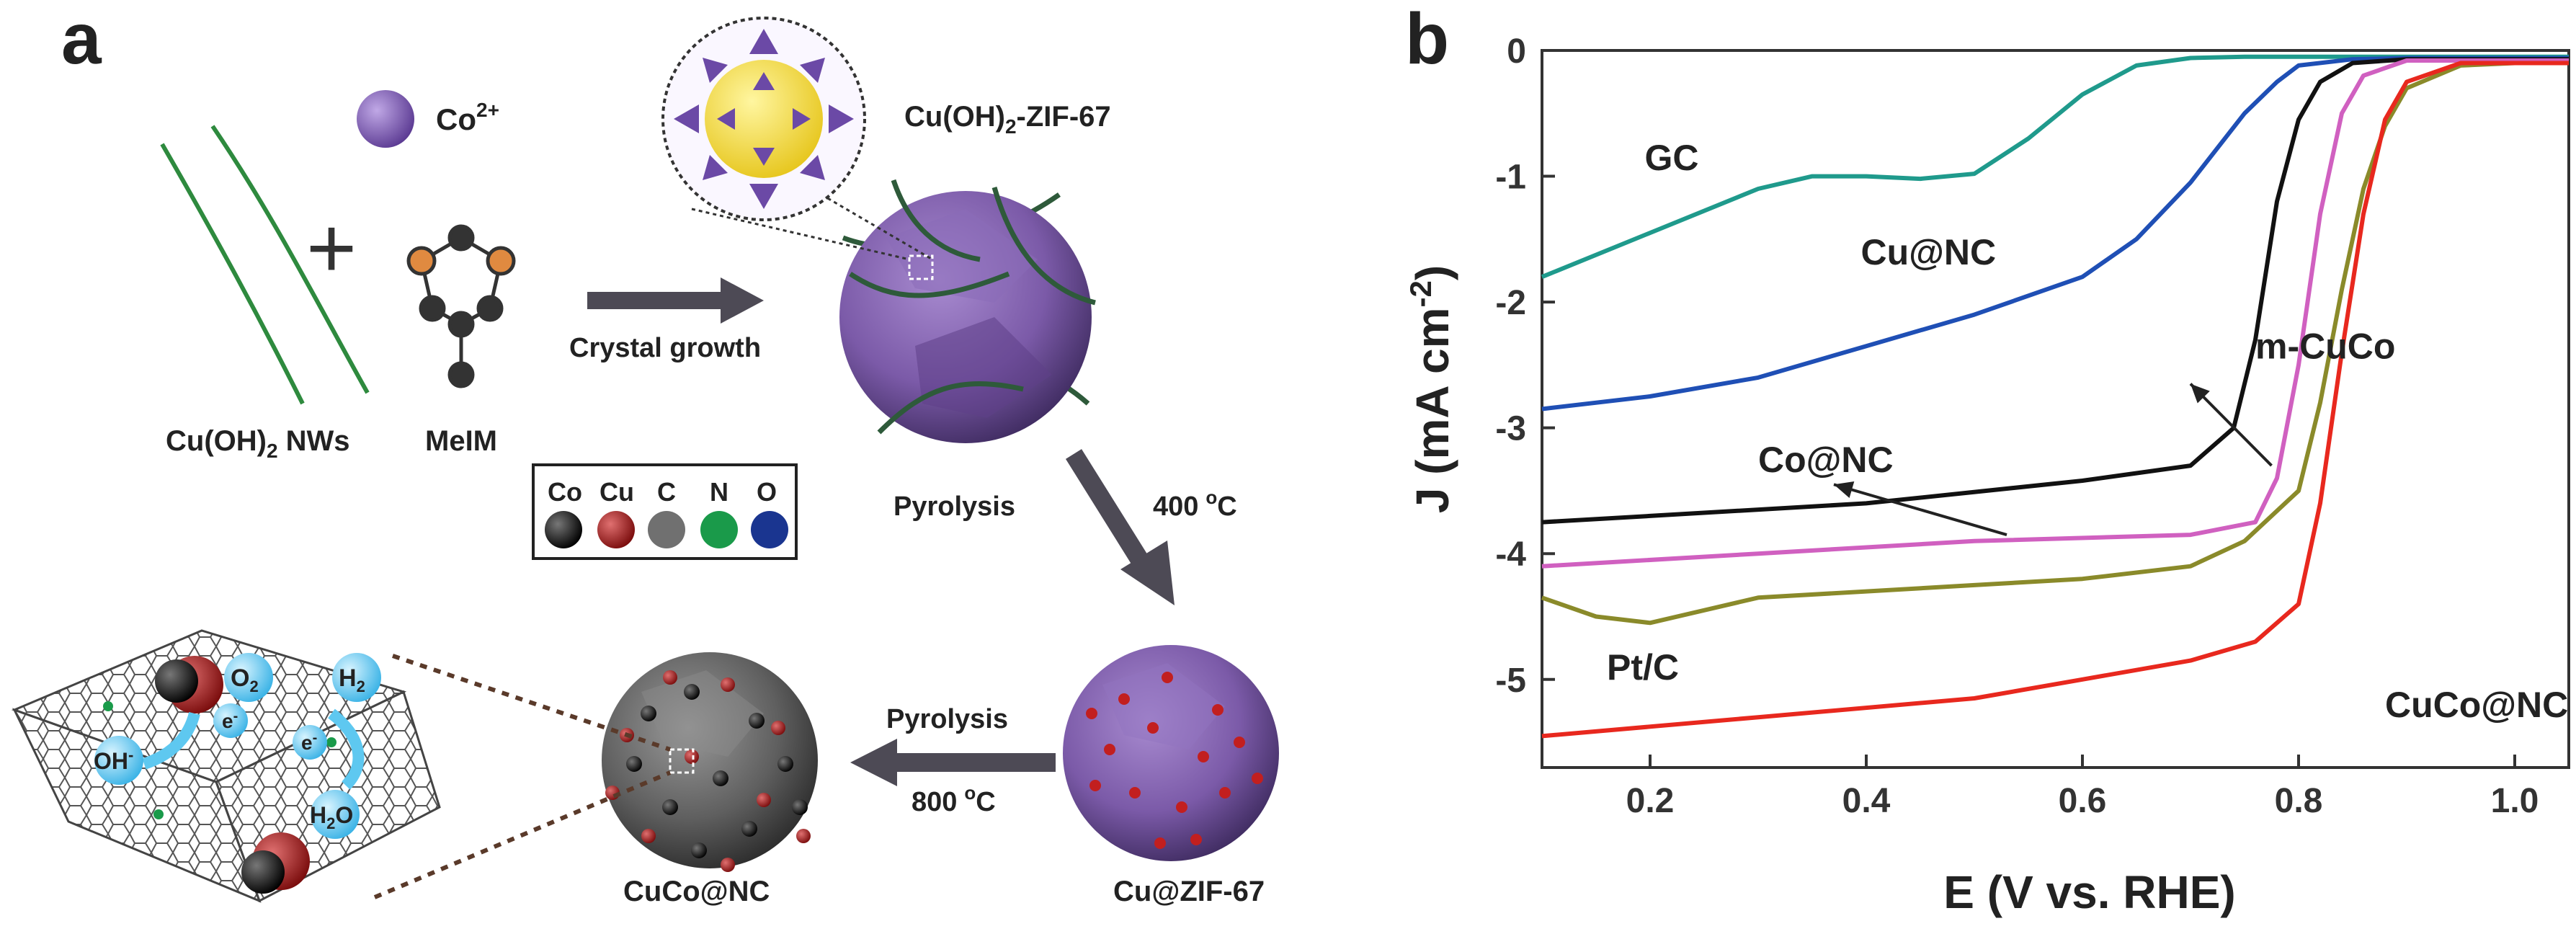 The width and height of the screenshot is (2576, 934). What do you see at coordinates (1510, 429) in the screenshot?
I see `y-tick-label: -3` at bounding box center [1510, 429].